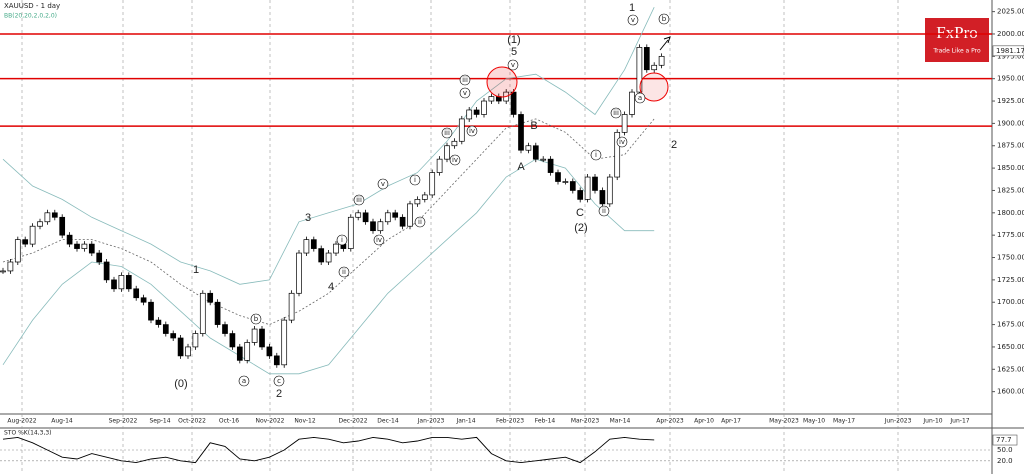 The width and height of the screenshot is (1024, 474). I want to click on y-tick-label: 1650.00, so click(1010, 347).